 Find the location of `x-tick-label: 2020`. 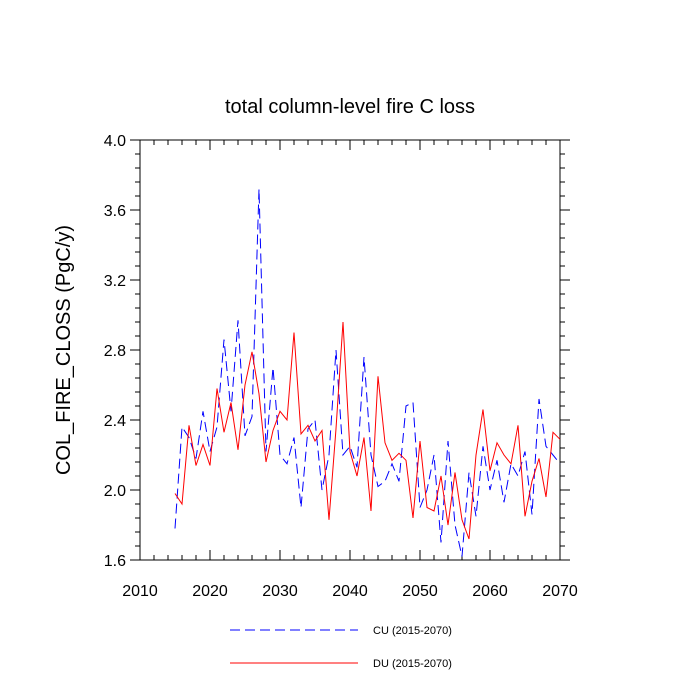

x-tick-label: 2020 is located at coordinates (210, 591).